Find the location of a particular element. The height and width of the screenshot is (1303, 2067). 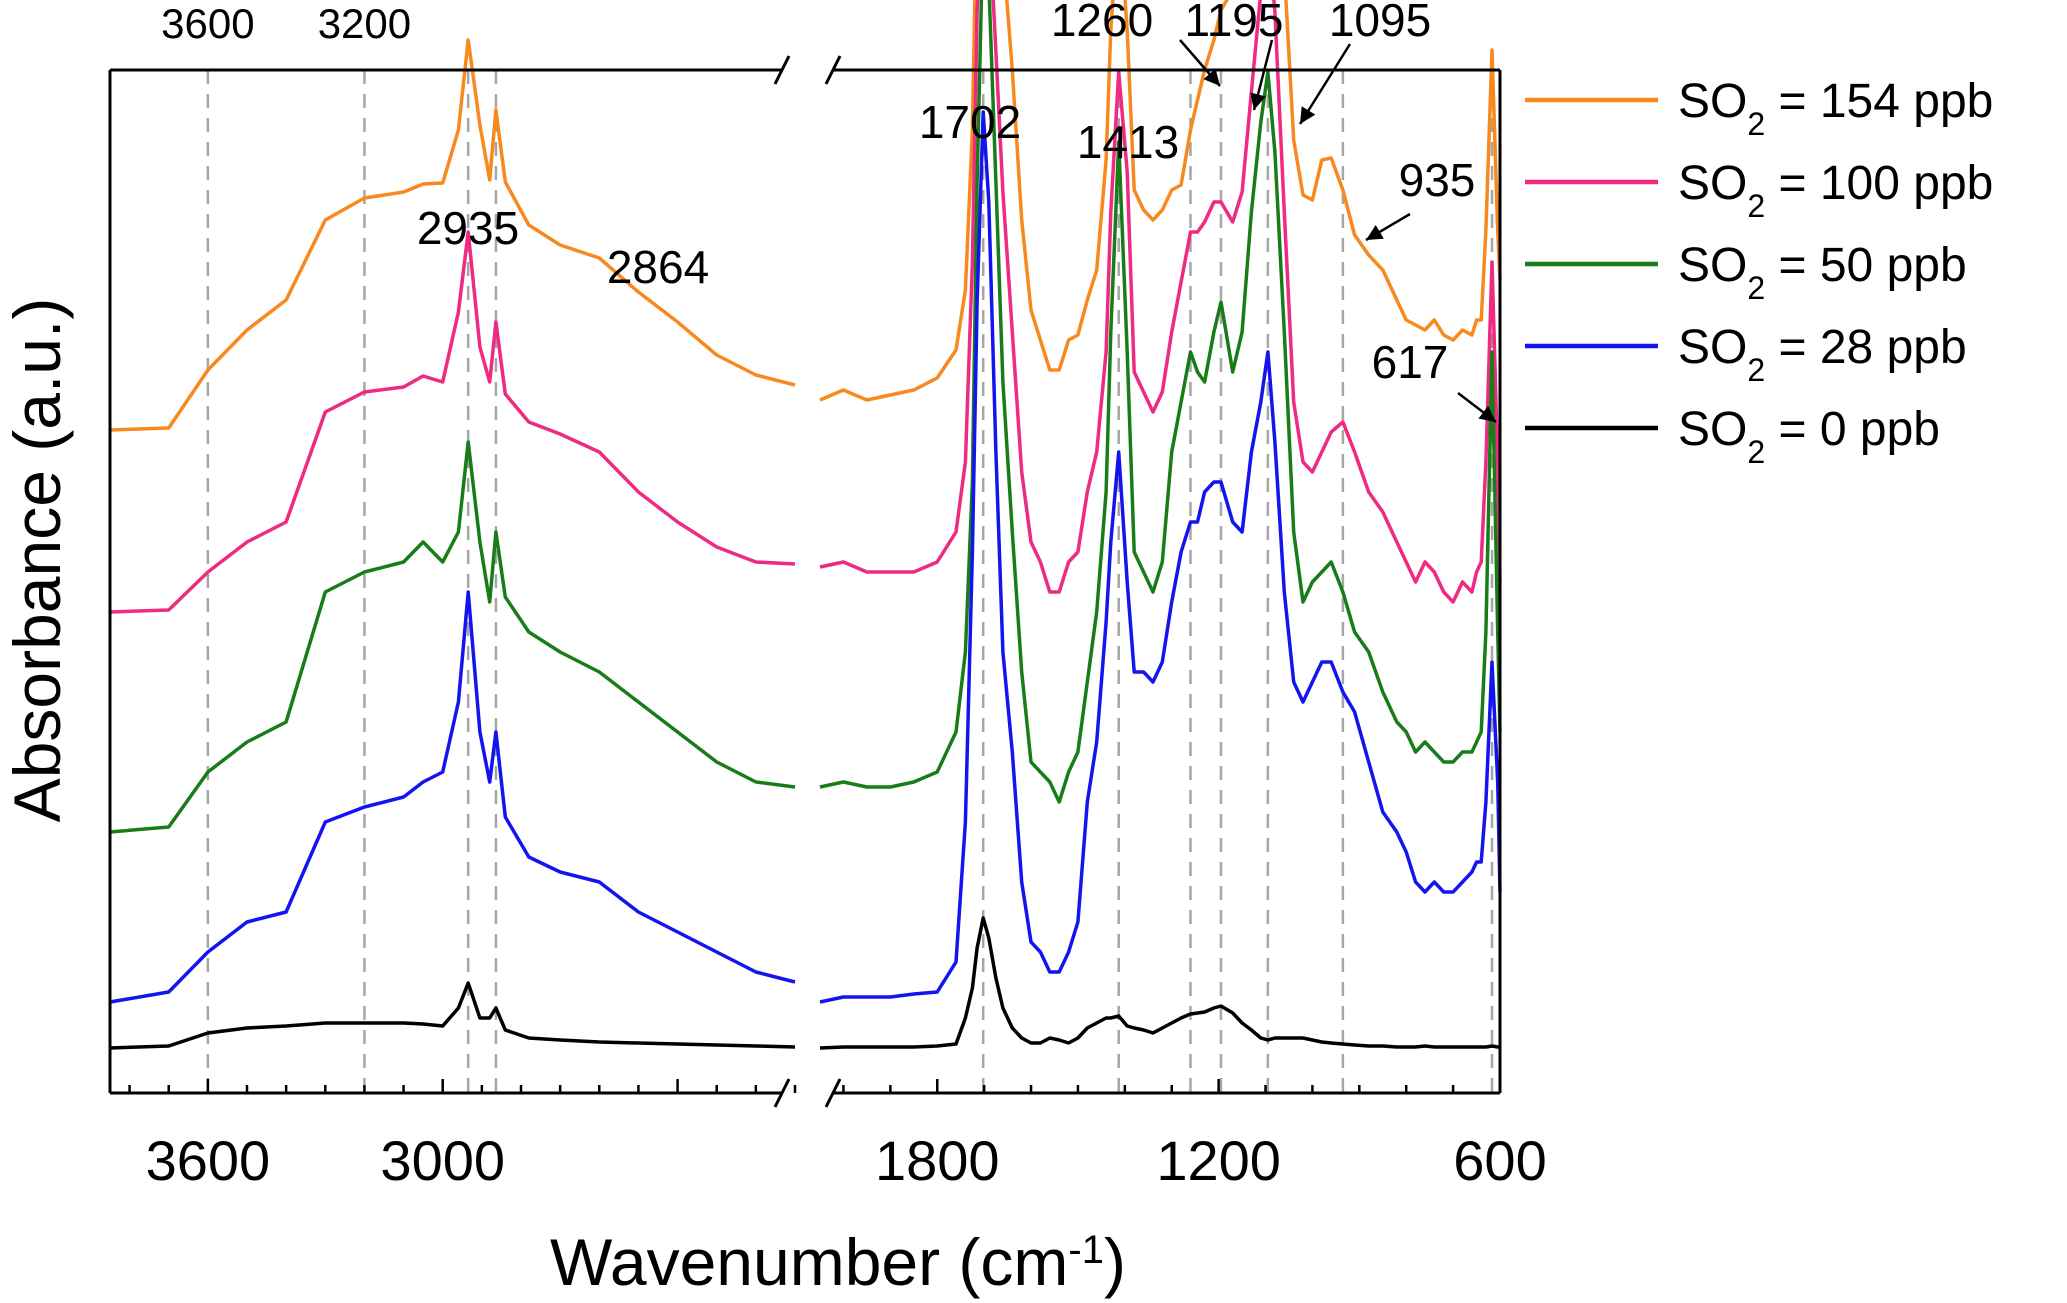

peak-label-1702: 1702 is located at coordinates (970, 122).